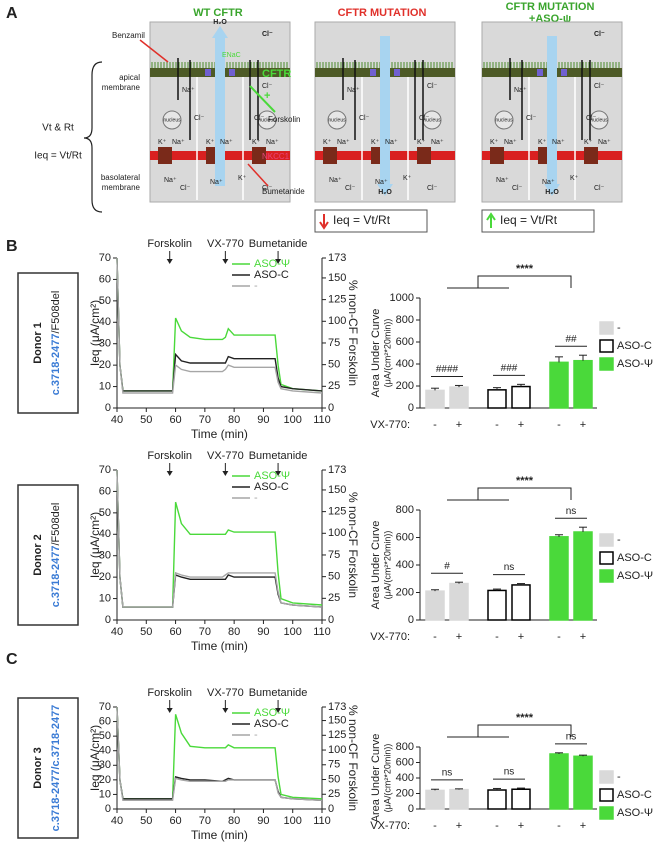  What do you see at coordinates (387, 565) in the screenshot?
I see `y-axis-label: (μA/(cm²*20min))` at bounding box center [387, 565].